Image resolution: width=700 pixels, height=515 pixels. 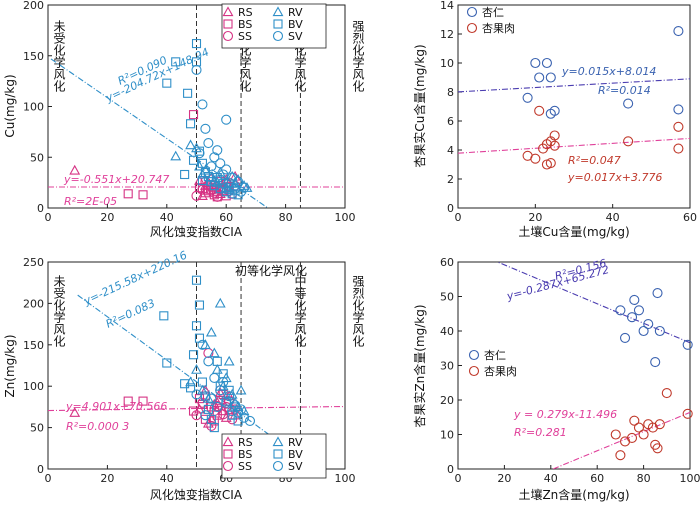 What do you see at coordinates (498, 28) in the screenshot?
I see `legend-label: 杏果肉` at bounding box center [498, 28].